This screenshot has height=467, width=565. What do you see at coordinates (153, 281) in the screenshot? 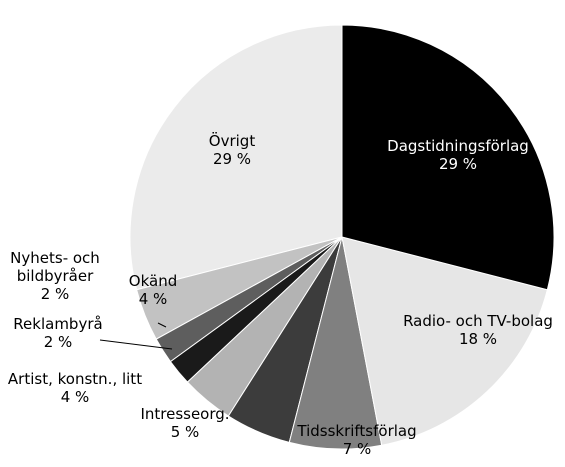
I see `category-label: Okänd` at bounding box center [153, 281].